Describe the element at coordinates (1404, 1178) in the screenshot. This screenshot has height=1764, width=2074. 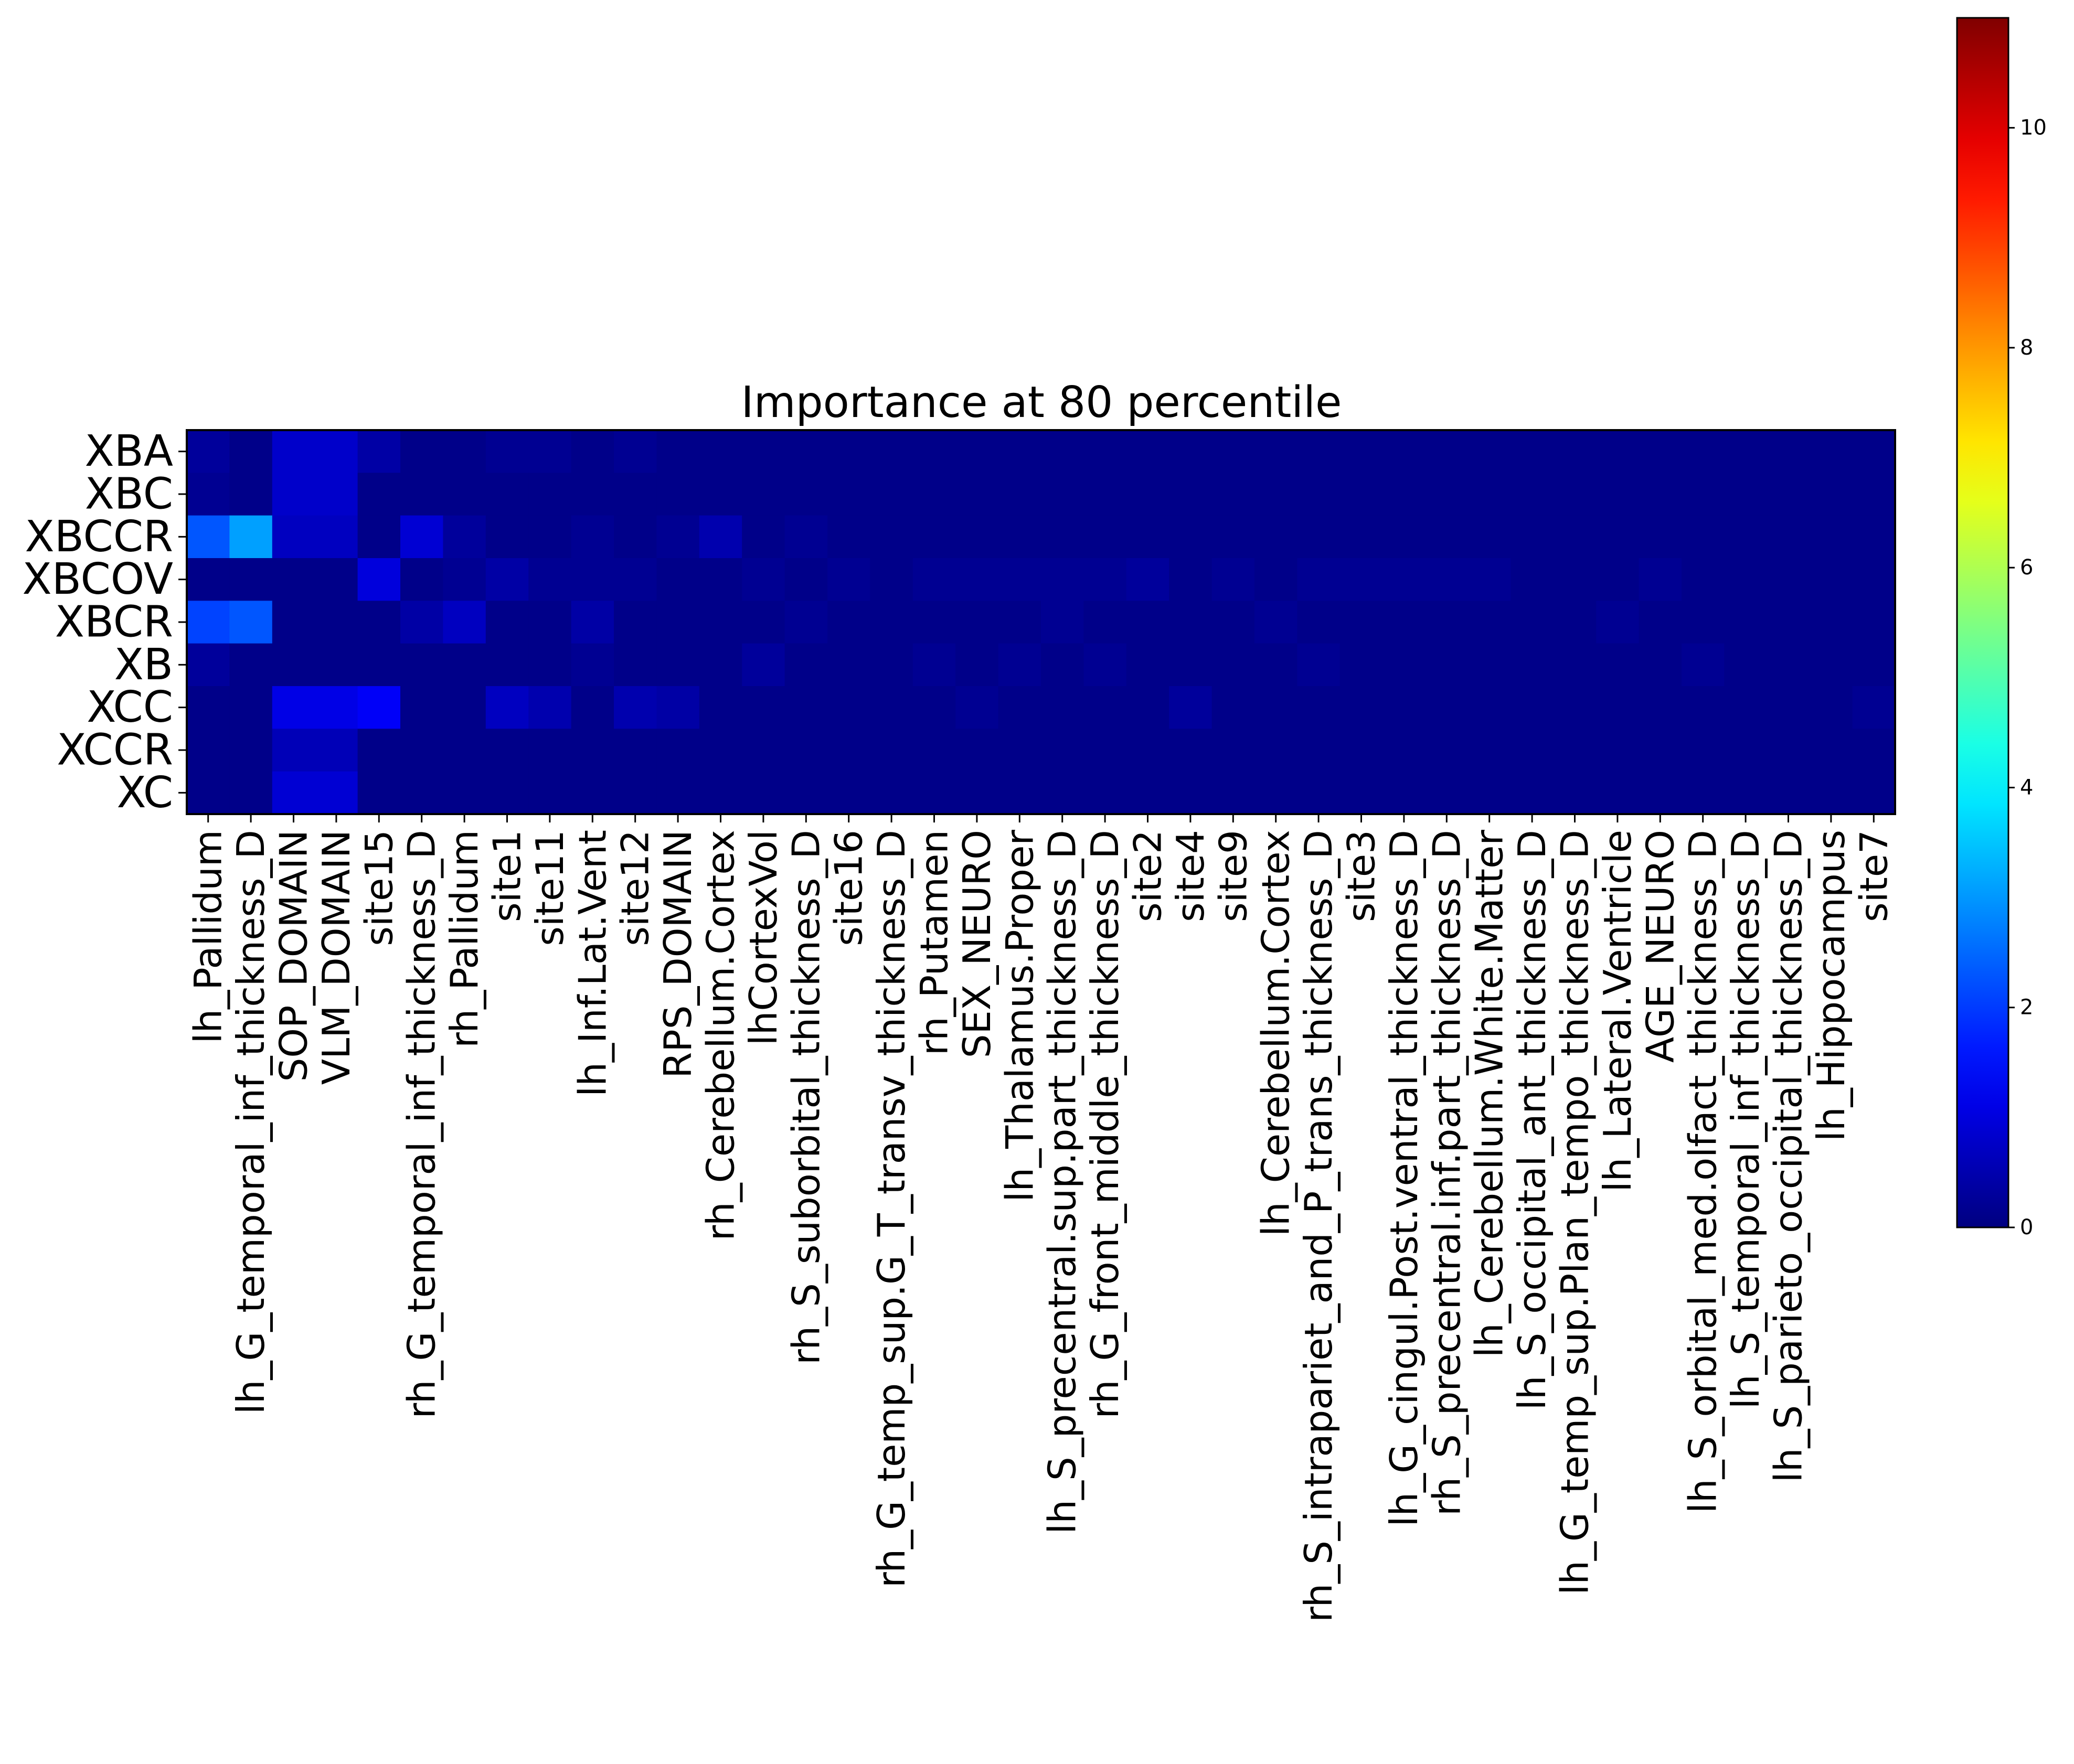
I see `x-tick-label: lh_G_cingul.Post.ventral_thickness_D` at that location.